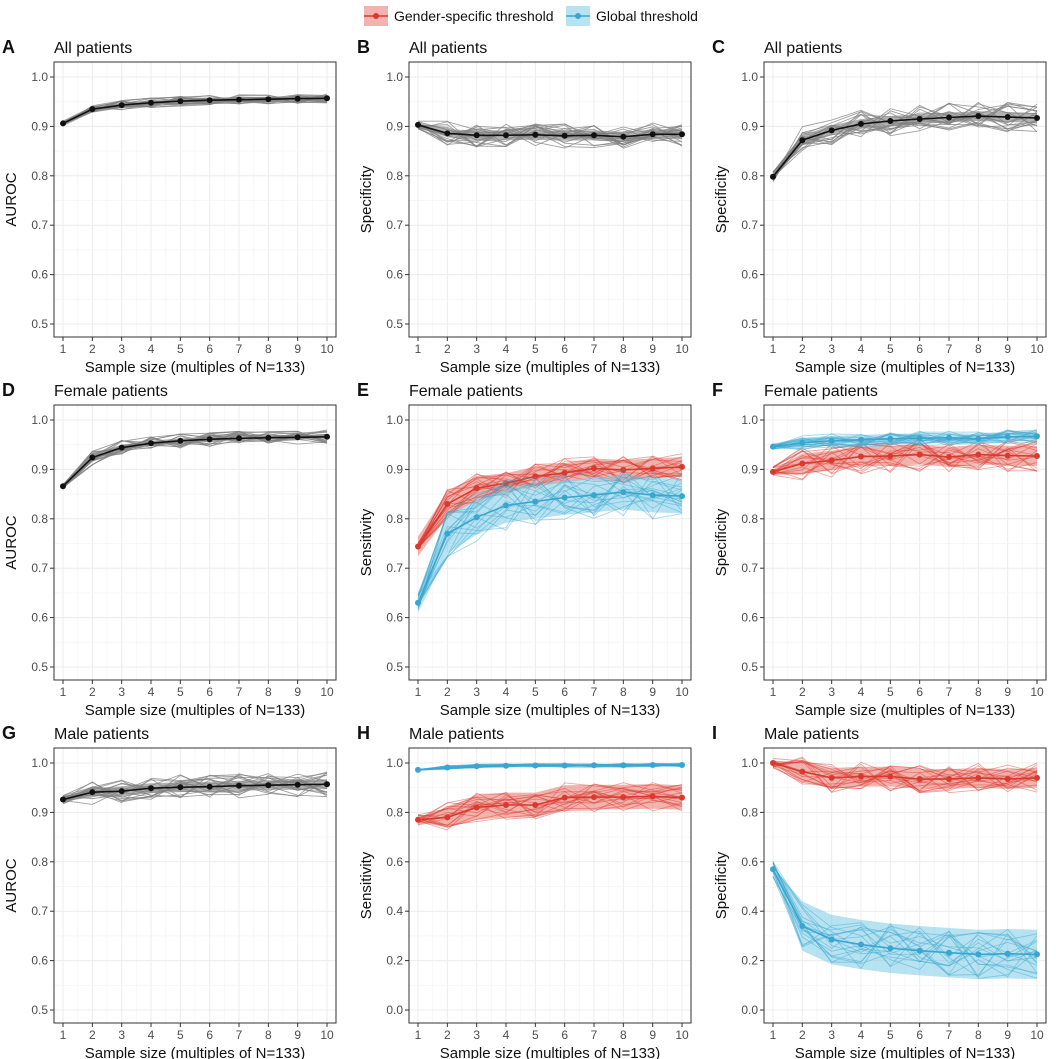 This screenshot has height=1059, width=1056. What do you see at coordinates (564, 1035) in the screenshot?
I see `x-tick-label: 6` at bounding box center [564, 1035].